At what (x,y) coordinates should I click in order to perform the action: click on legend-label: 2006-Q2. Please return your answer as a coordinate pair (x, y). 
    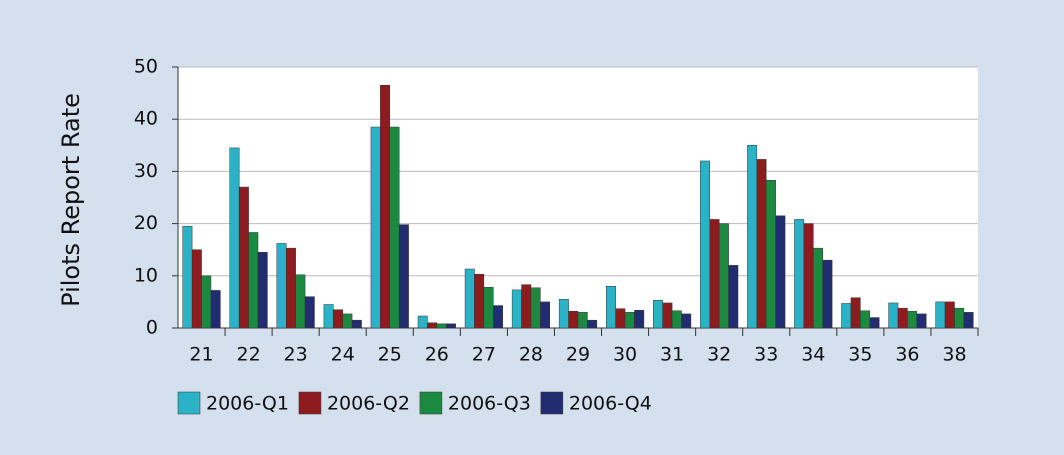
    Looking at the image, I should click on (368, 404).